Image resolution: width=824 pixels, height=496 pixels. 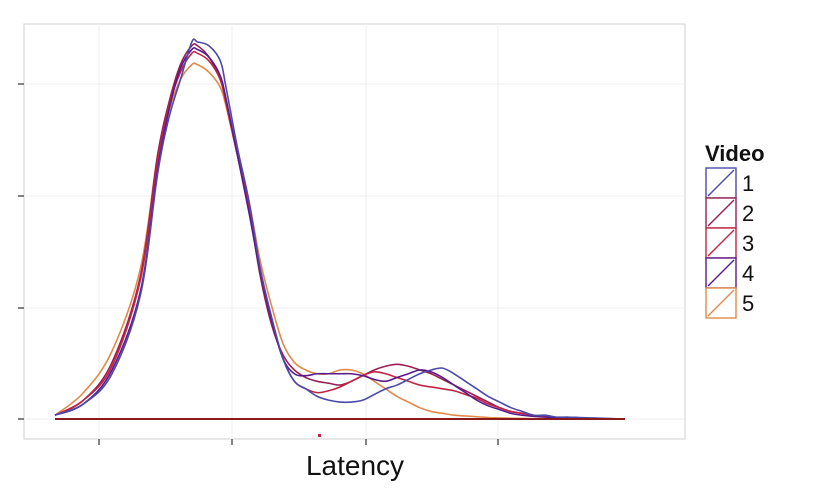 I want to click on legend-items: 1 2 3 4 5, so click(x=729, y=243).